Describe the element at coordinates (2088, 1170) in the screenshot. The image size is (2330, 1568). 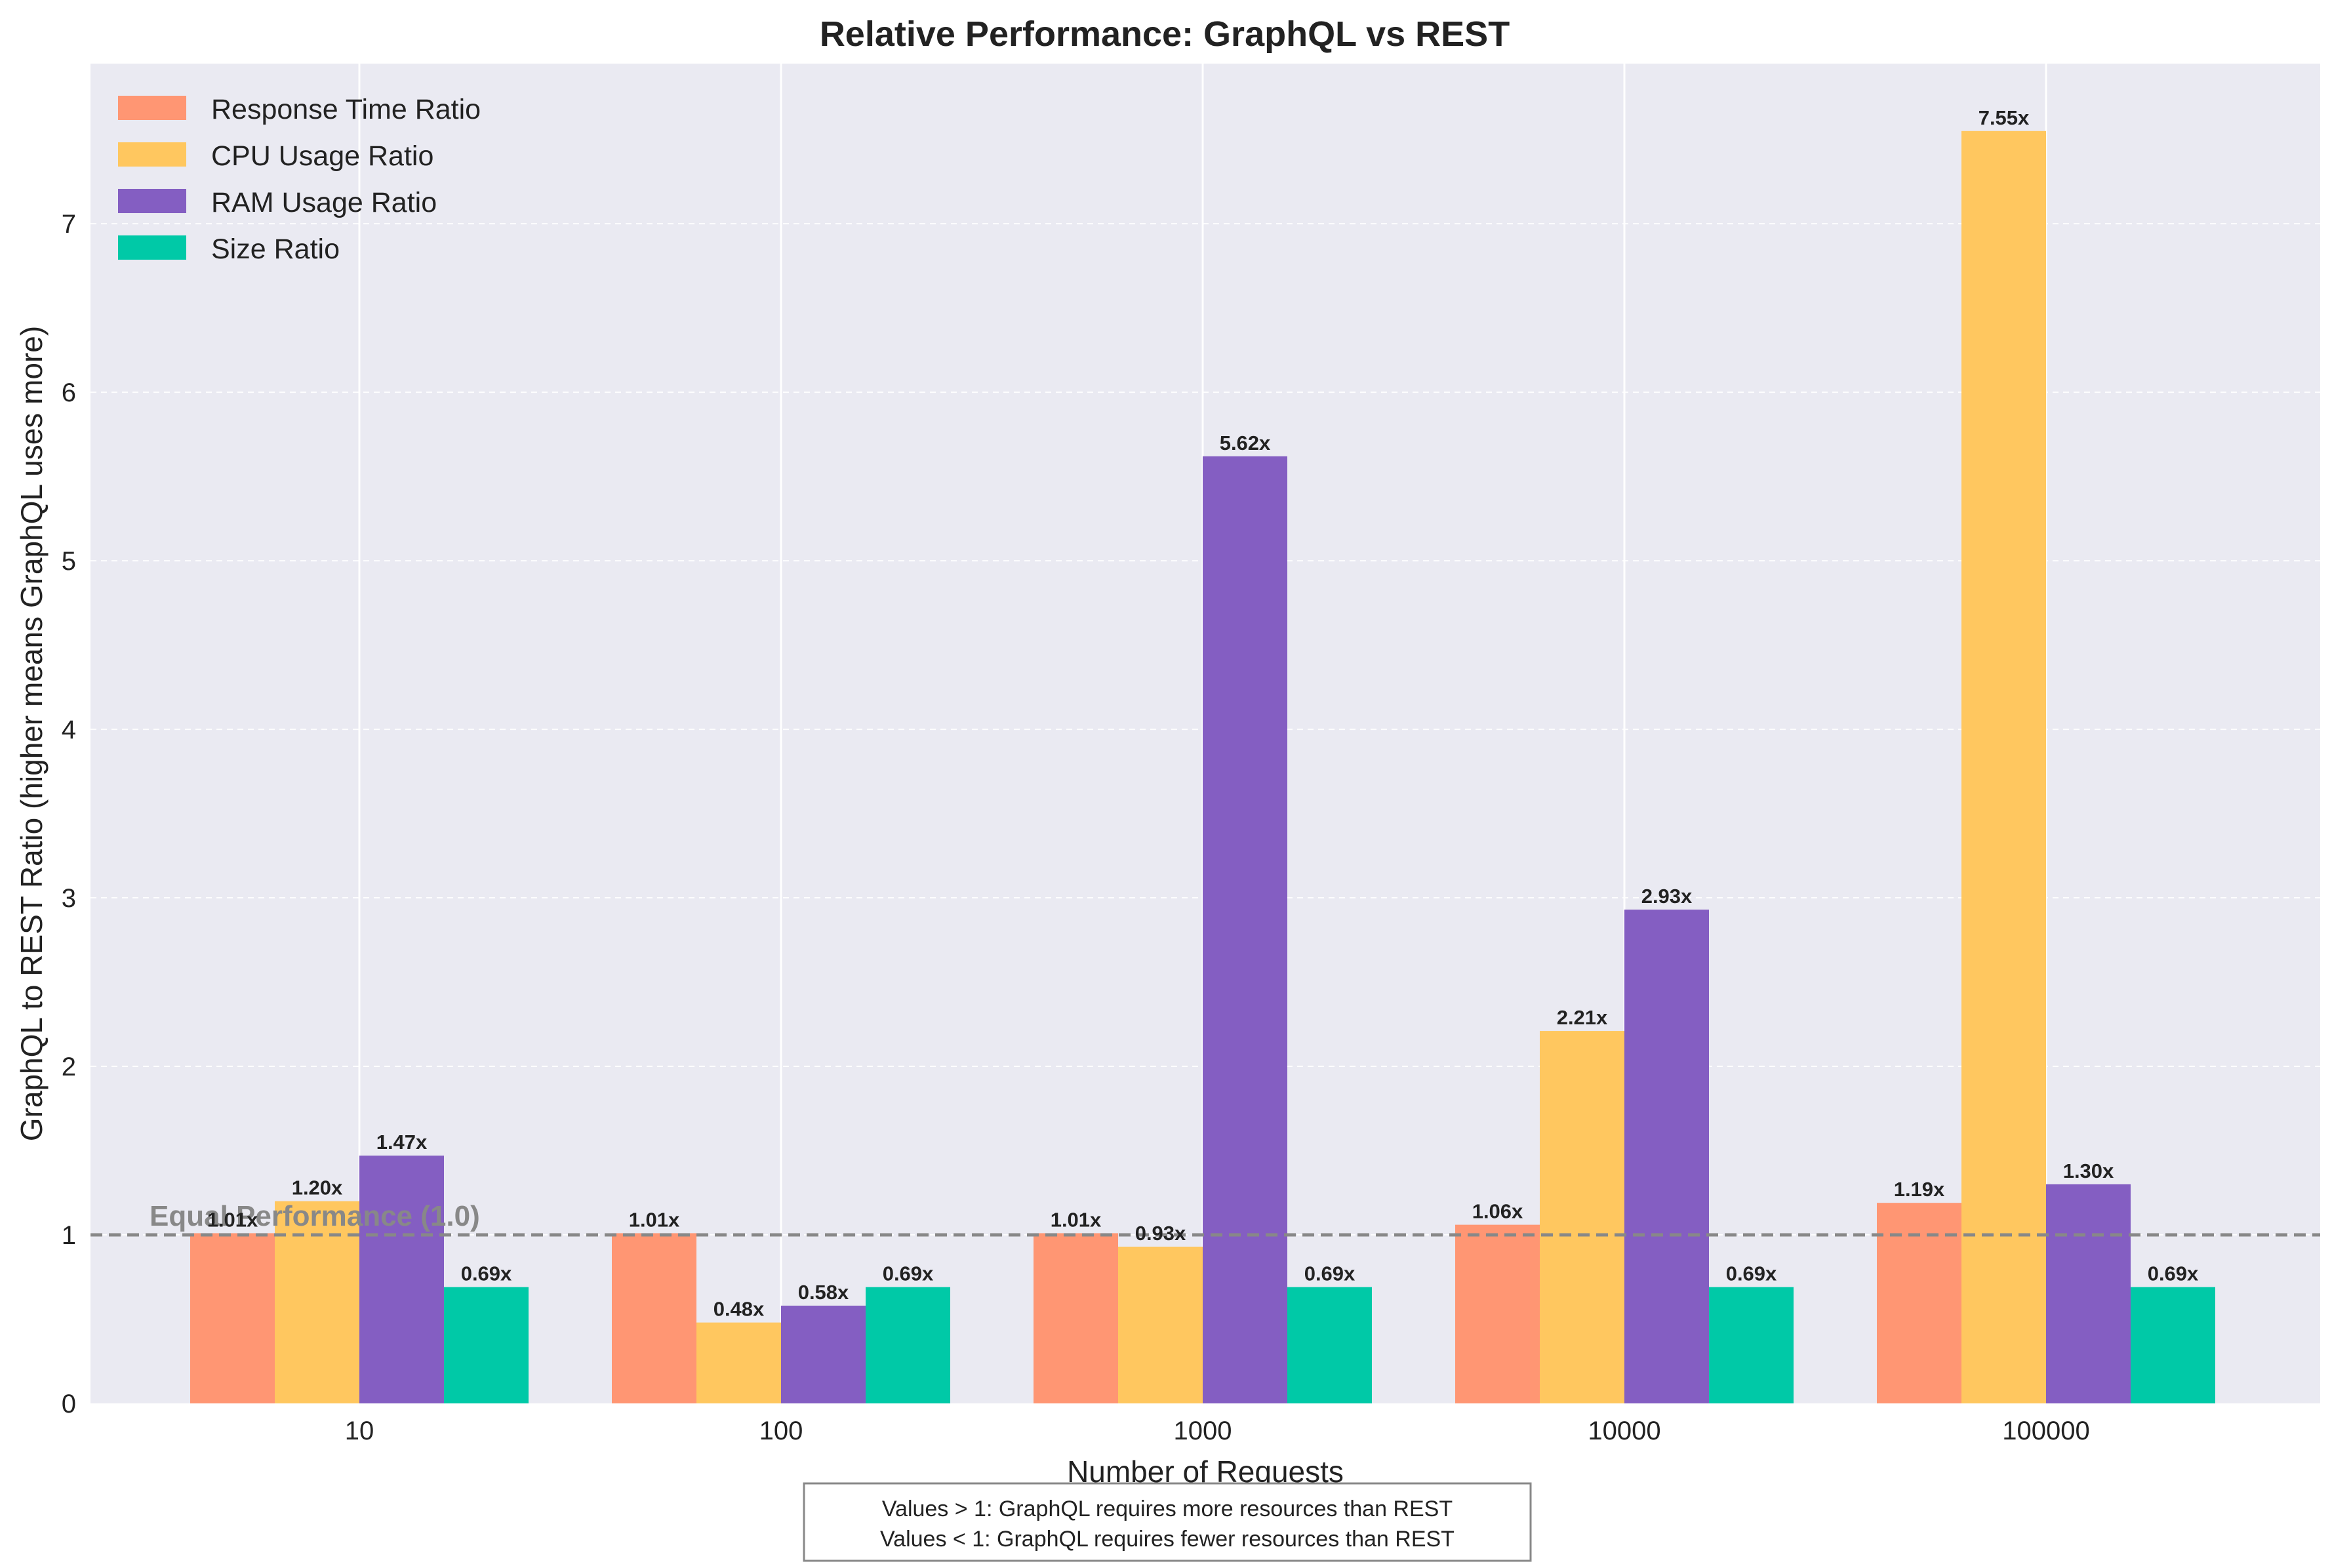
I see `bar-value-label: 1.30x` at that location.